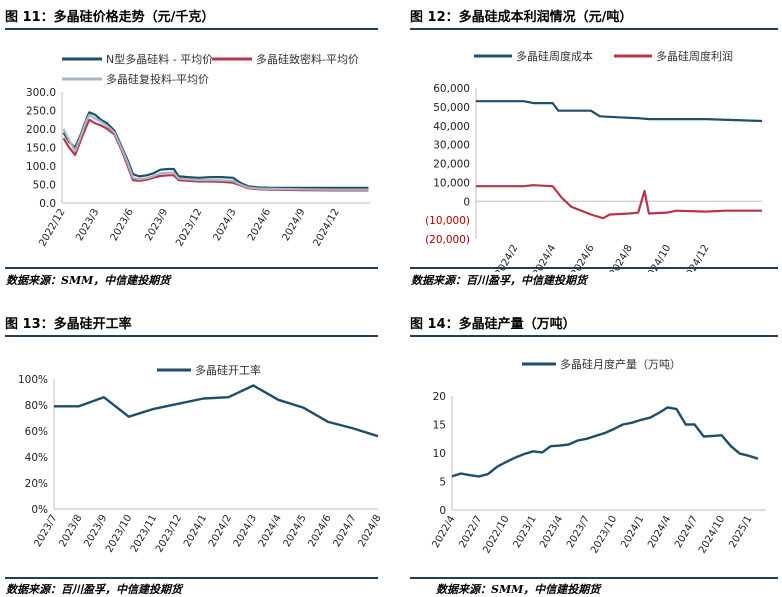 The image size is (782, 597). Describe the element at coordinates (554, 56) in the screenshot. I see `legend-label: 多晶硅周度成本` at that location.